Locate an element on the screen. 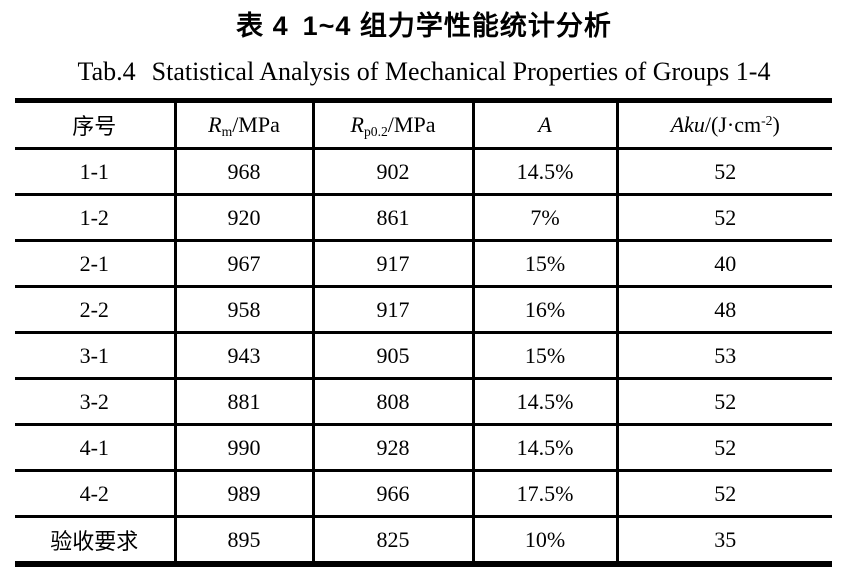  cell-rm: 990 is located at coordinates (243, 448).